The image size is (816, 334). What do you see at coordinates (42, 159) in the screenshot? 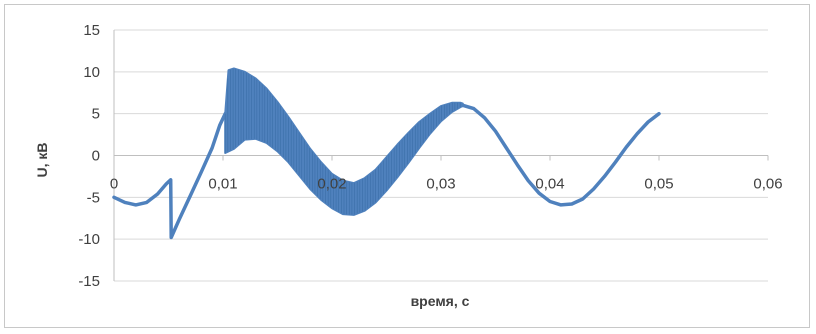
I see `y-axis-title: U, кВ` at bounding box center [42, 159].